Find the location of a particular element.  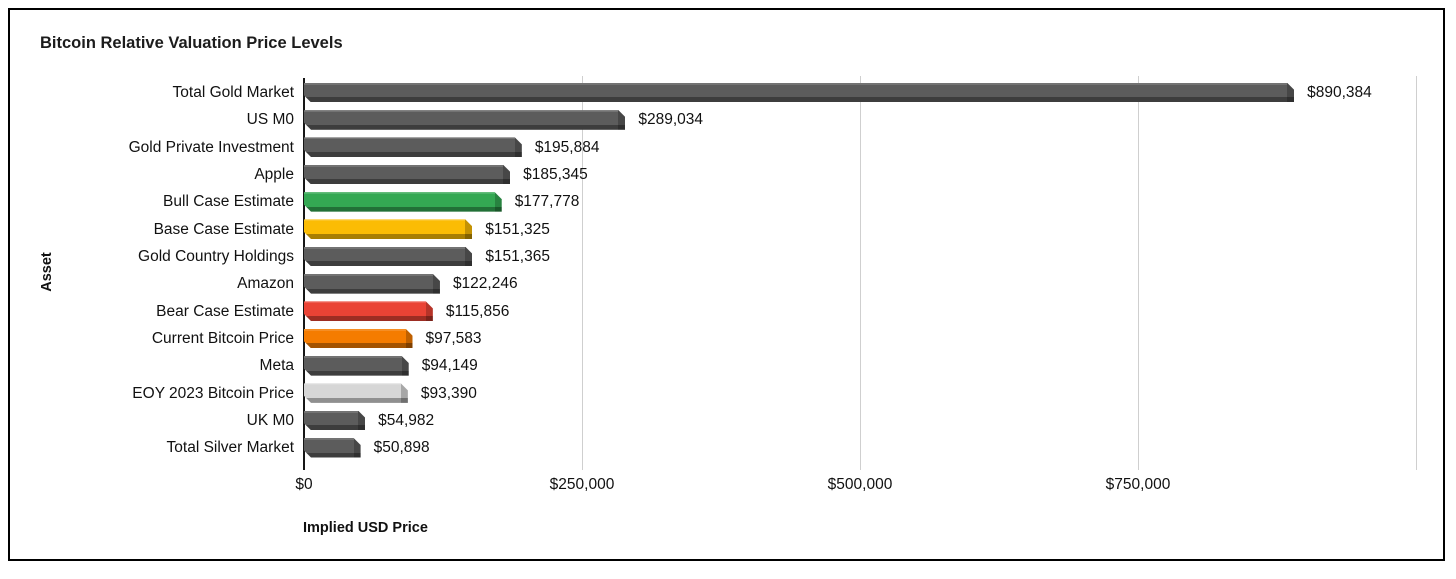

category-label: Gold Private Investment is located at coordinates (211, 147).